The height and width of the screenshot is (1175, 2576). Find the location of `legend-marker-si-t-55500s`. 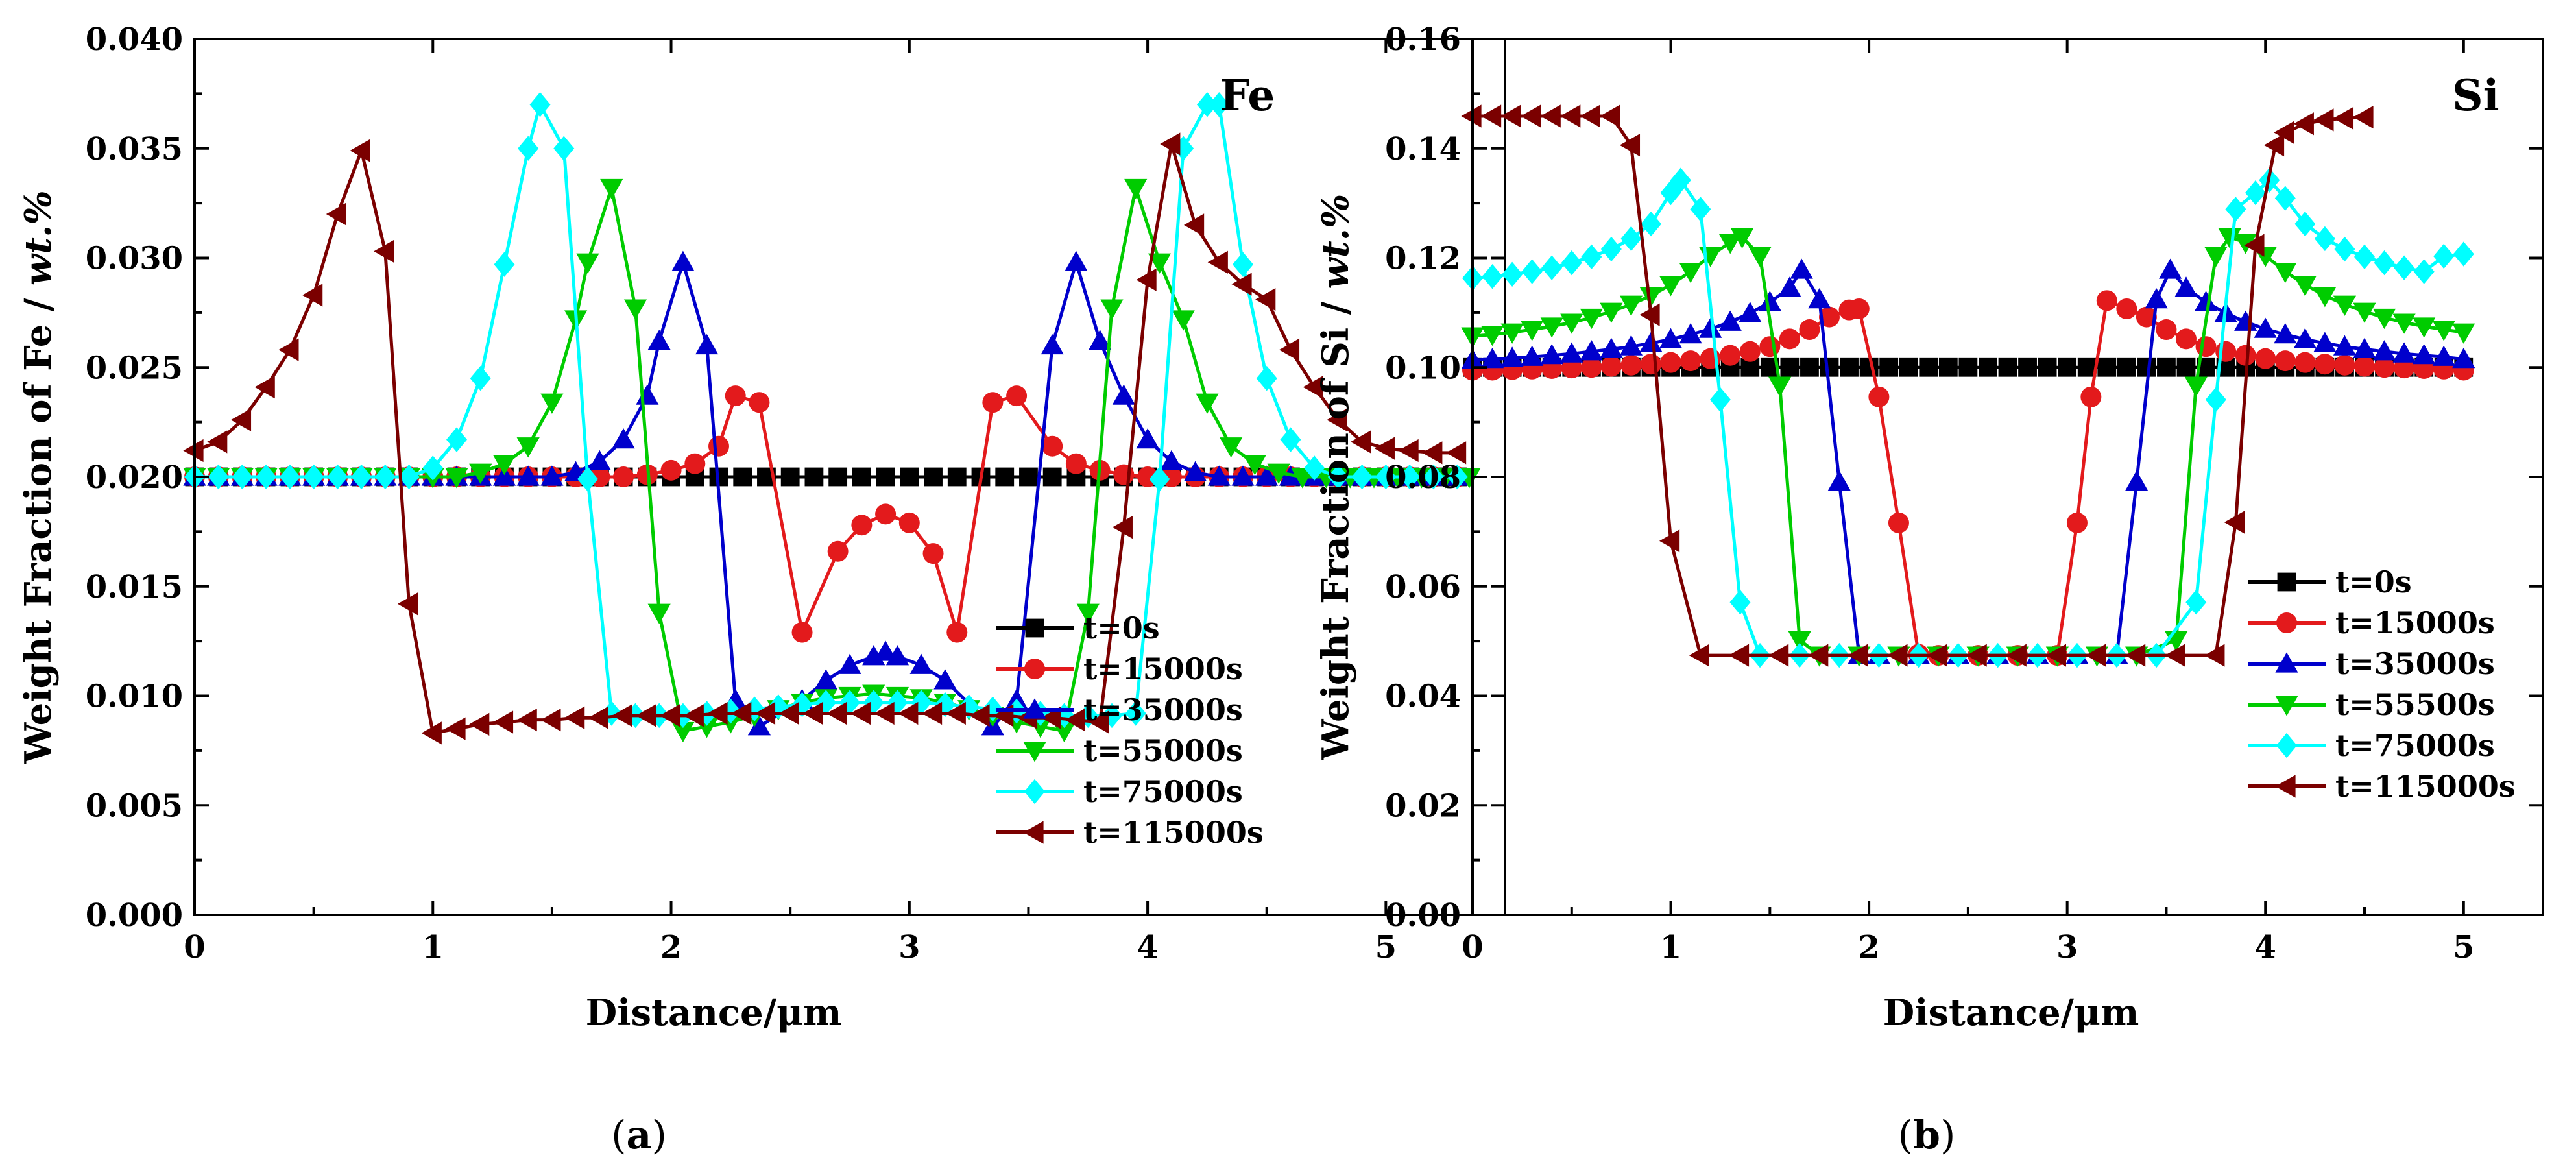

legend-marker-si-t-55500s is located at coordinates (2286, 706).